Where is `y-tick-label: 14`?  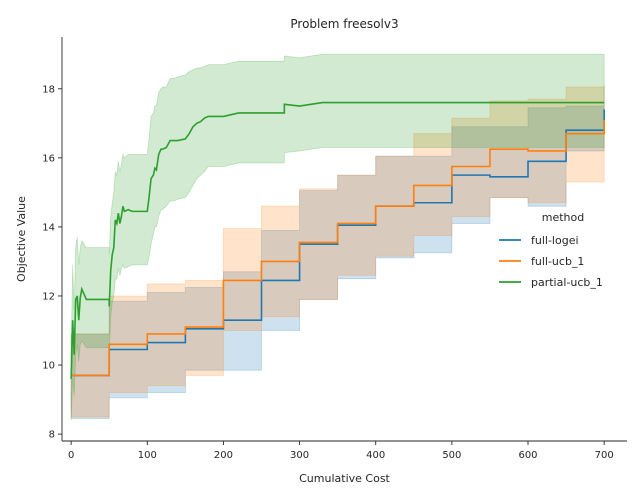
y-tick-label: 14 is located at coordinates (48, 227).